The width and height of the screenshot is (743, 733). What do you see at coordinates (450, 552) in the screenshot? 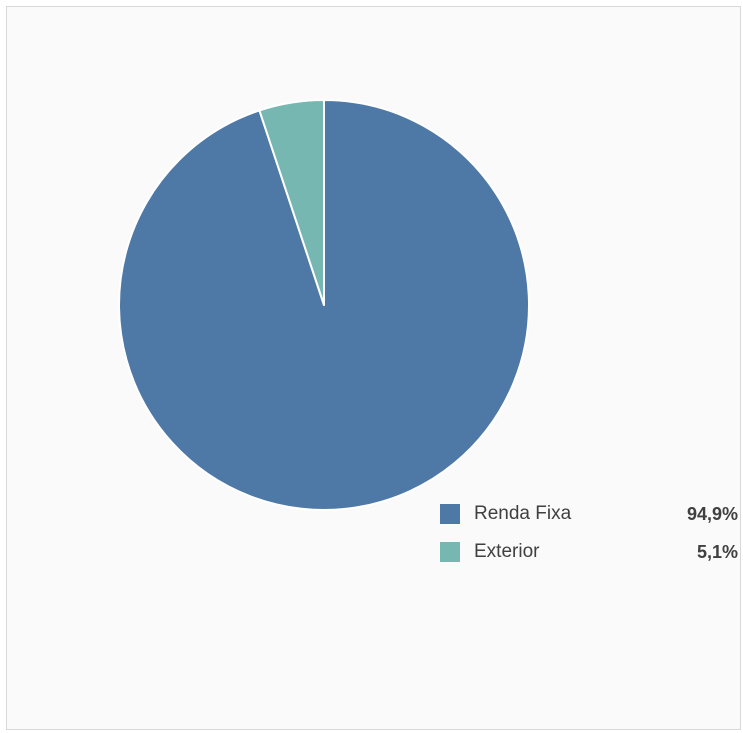
I see `legend-swatch-exterior` at bounding box center [450, 552].